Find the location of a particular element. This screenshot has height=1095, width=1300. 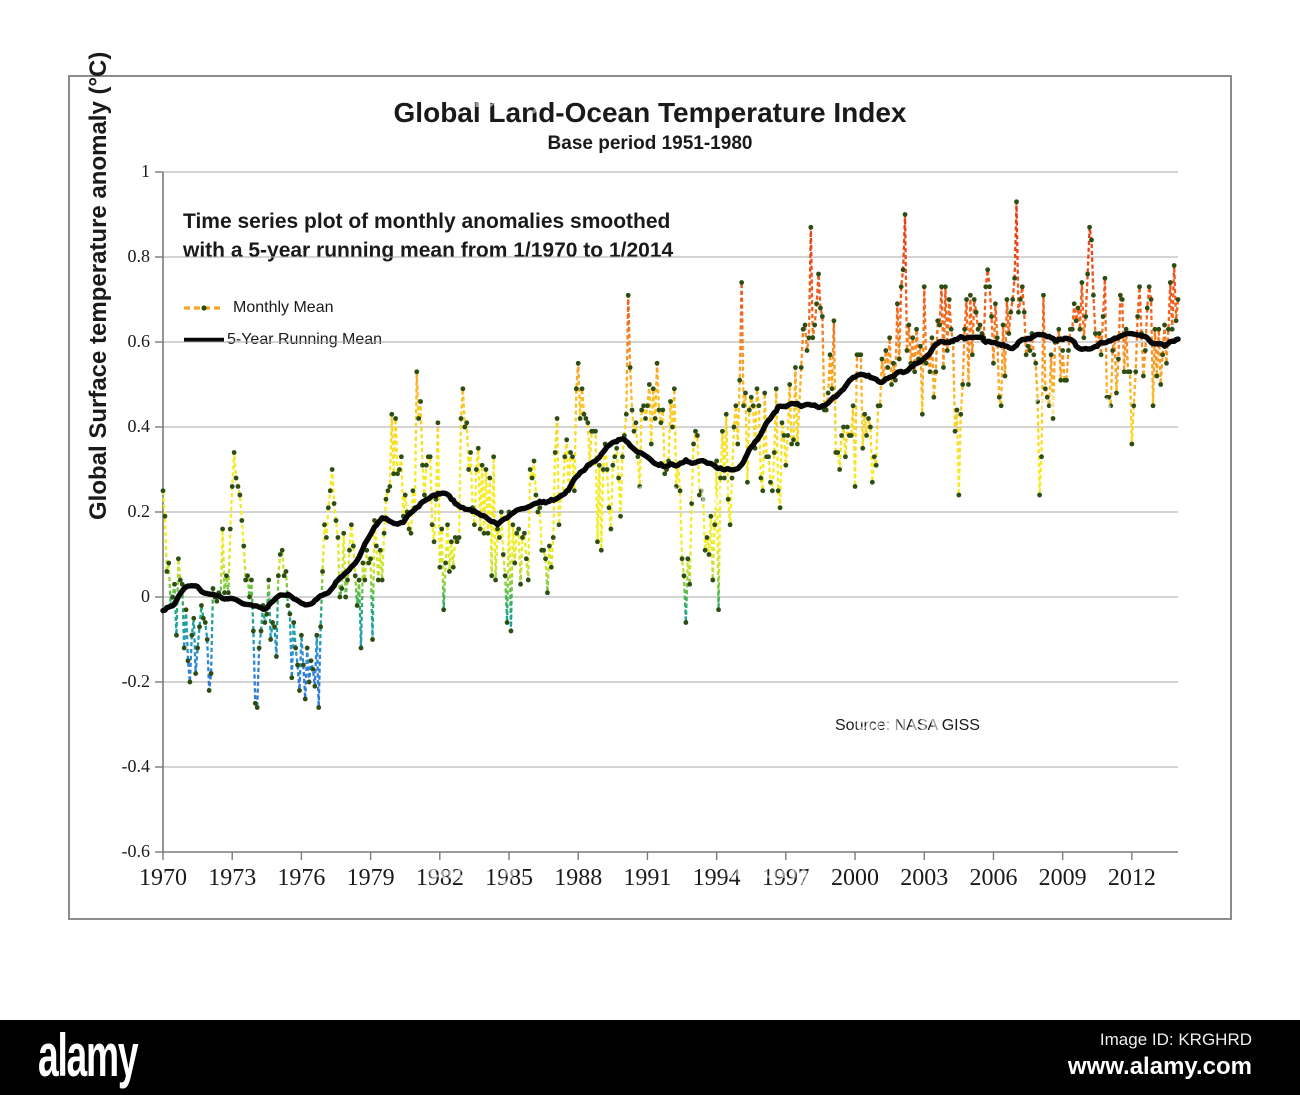

x-tick-label-1994: 1994 is located at coordinates (716, 878).